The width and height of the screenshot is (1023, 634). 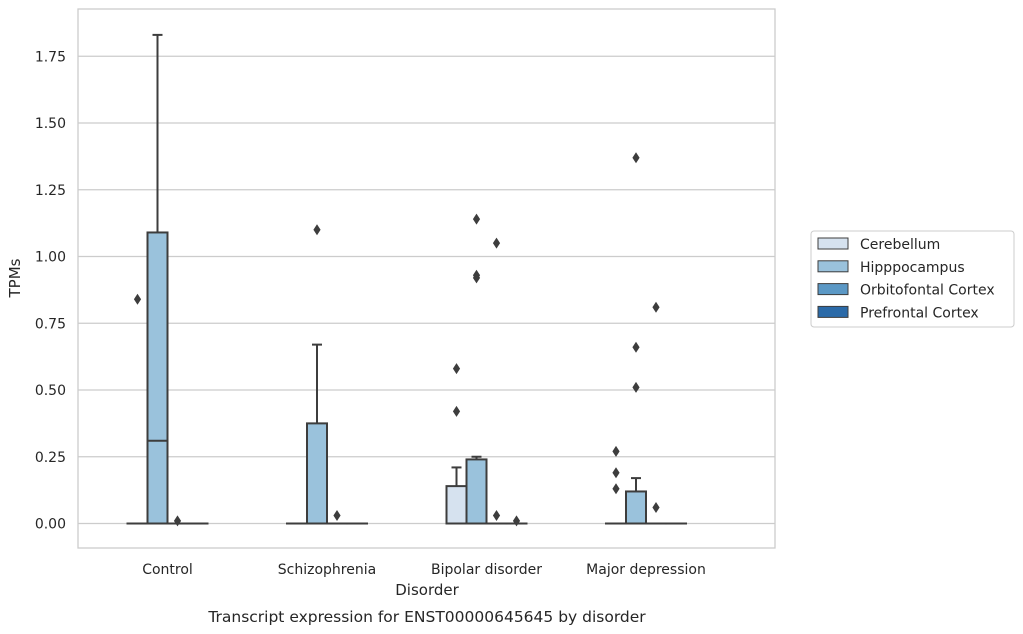 What do you see at coordinates (50, 124) in the screenshot?
I see `y-tick-label: 1.50` at bounding box center [50, 124].